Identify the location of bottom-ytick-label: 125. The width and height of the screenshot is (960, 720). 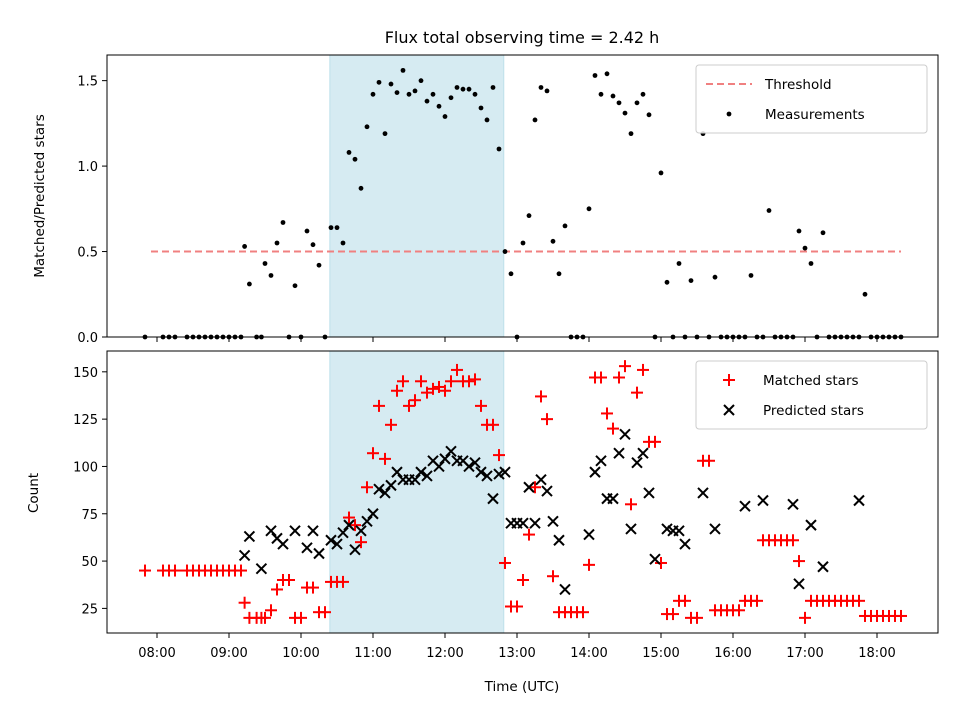
(85, 420).